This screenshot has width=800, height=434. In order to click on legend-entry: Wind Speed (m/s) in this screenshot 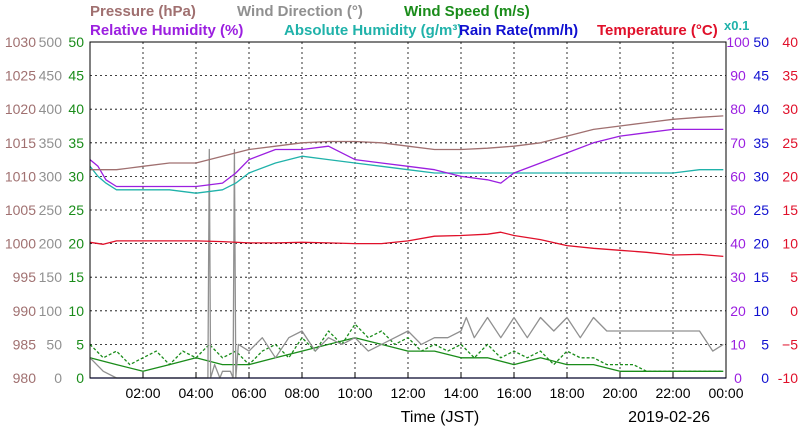, I will do `click(467, 11)`.